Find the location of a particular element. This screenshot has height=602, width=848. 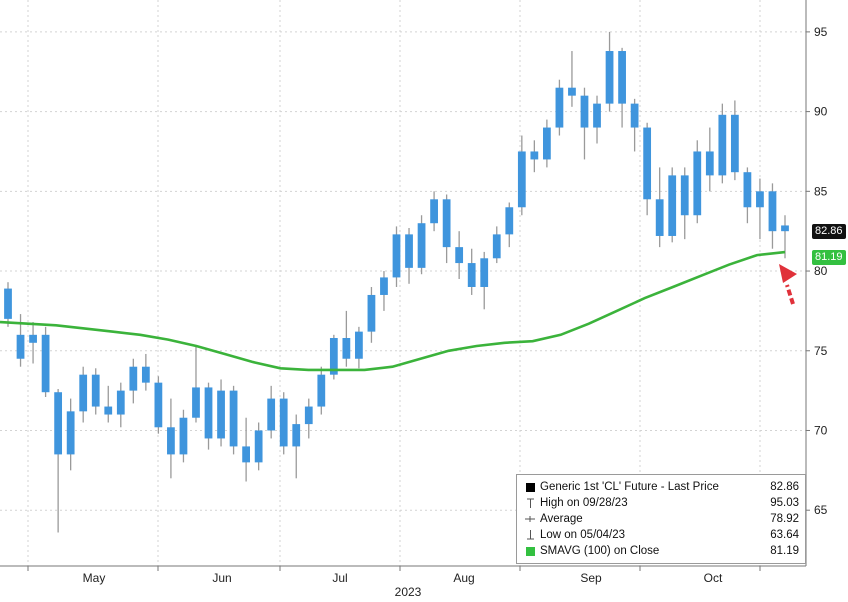

legend-label: SMAVG (100) on Close is located at coordinates (600, 551).